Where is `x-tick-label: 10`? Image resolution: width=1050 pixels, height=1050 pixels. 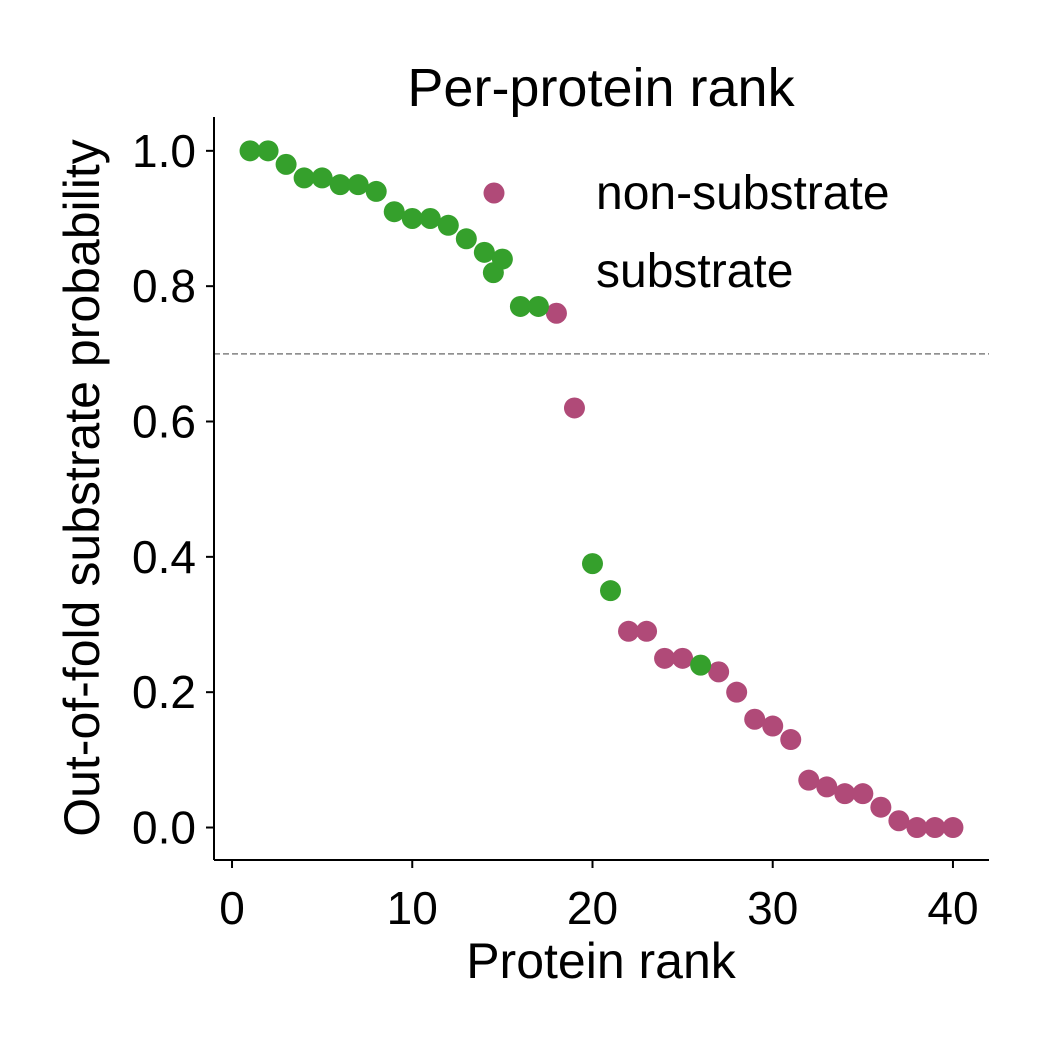
x-tick-label: 10 is located at coordinates (412, 908).